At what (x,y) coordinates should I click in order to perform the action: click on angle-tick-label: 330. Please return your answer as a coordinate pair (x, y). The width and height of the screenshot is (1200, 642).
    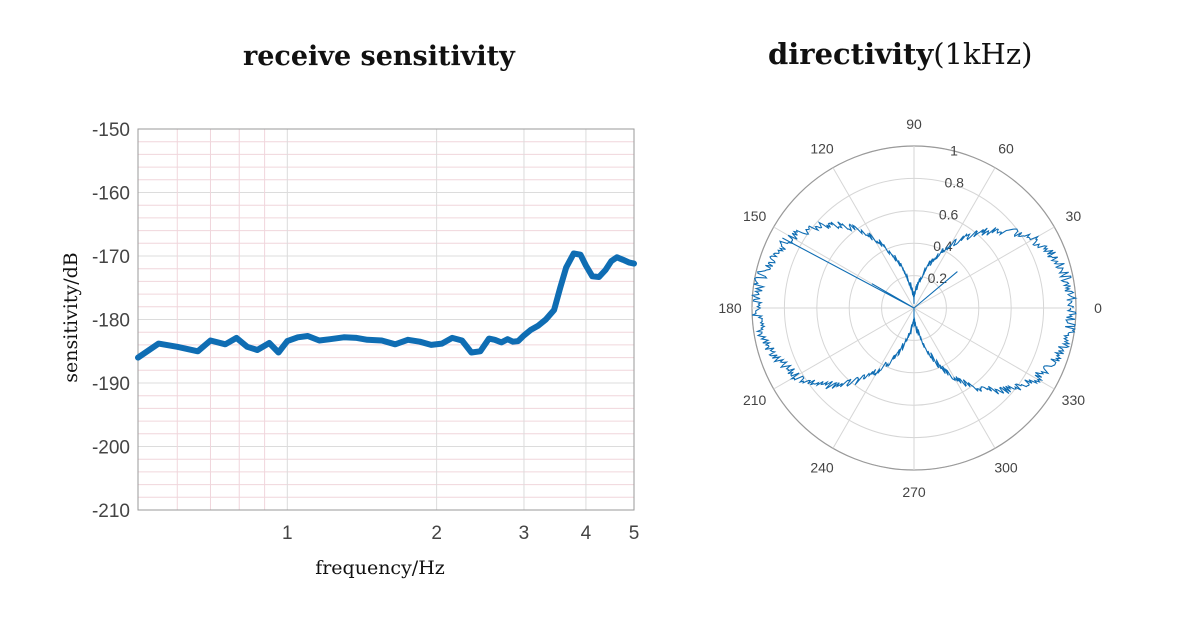
    Looking at the image, I should click on (1074, 400).